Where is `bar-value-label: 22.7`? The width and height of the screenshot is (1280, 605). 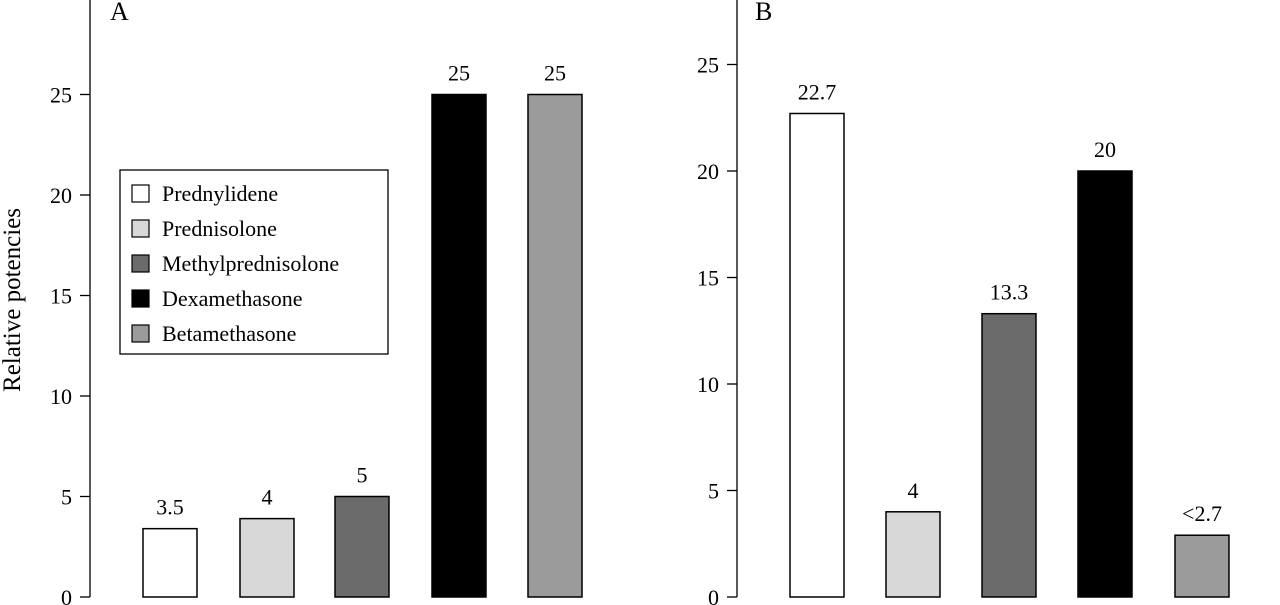 bar-value-label: 22.7 is located at coordinates (817, 91).